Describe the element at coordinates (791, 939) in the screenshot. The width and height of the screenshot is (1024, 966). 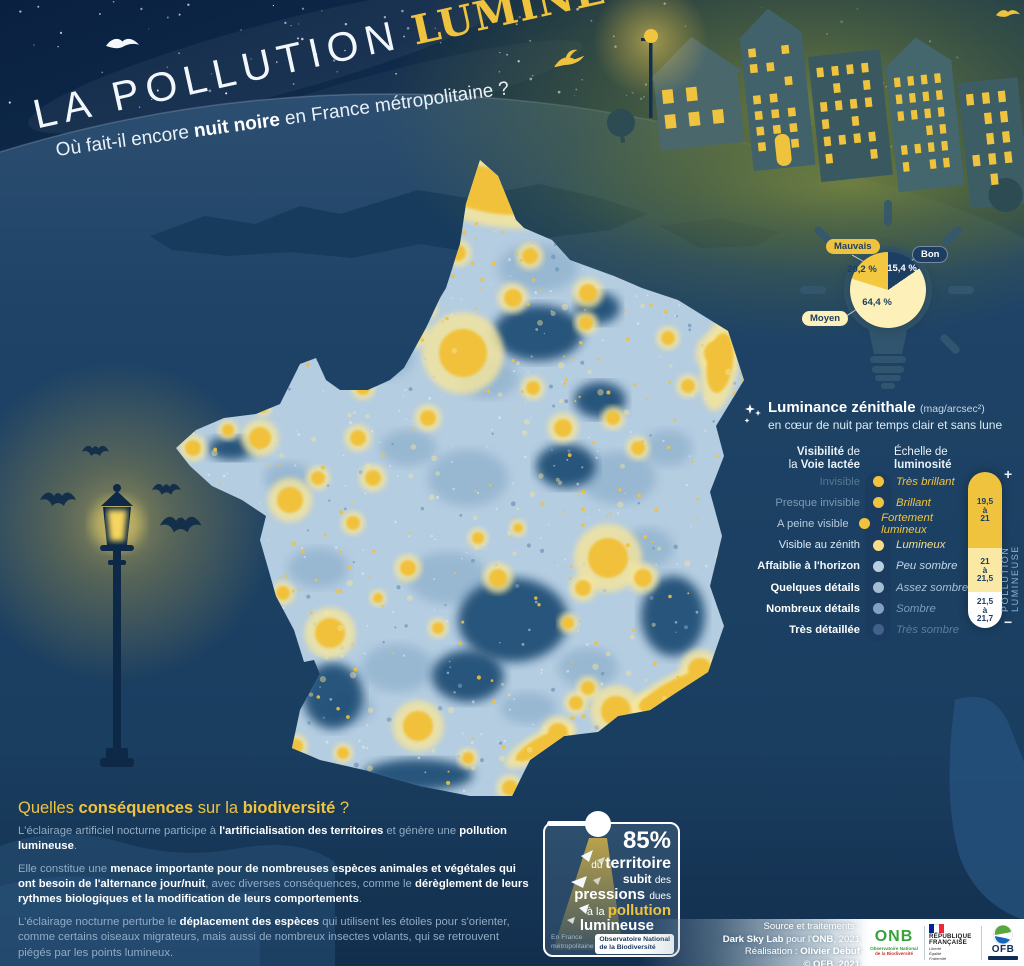
I see `credits-line-2: Dark Sky Lab pour l'ONB, 2021` at that location.